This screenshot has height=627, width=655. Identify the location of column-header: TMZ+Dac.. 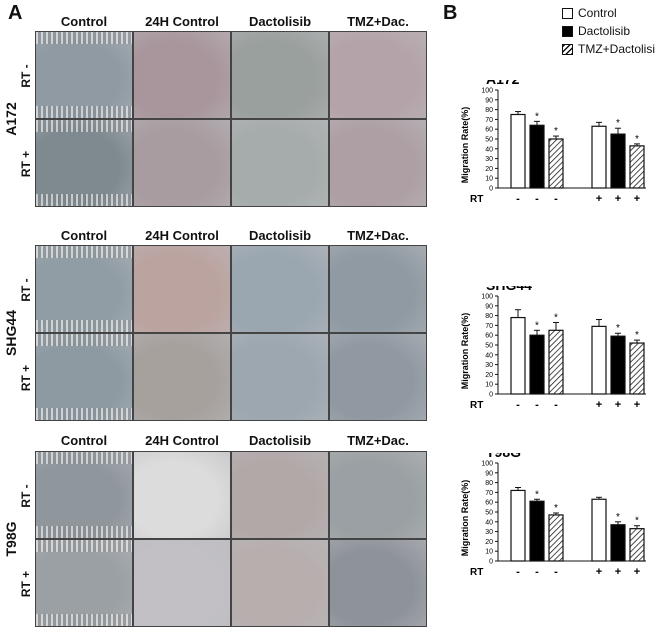
(378, 235).